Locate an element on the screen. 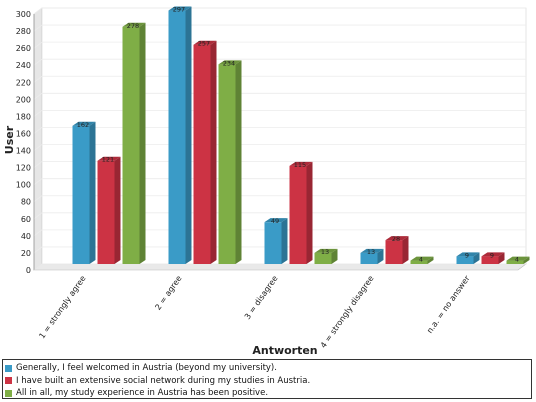 The image size is (536, 402). bar: 297 is located at coordinates (180, 135).